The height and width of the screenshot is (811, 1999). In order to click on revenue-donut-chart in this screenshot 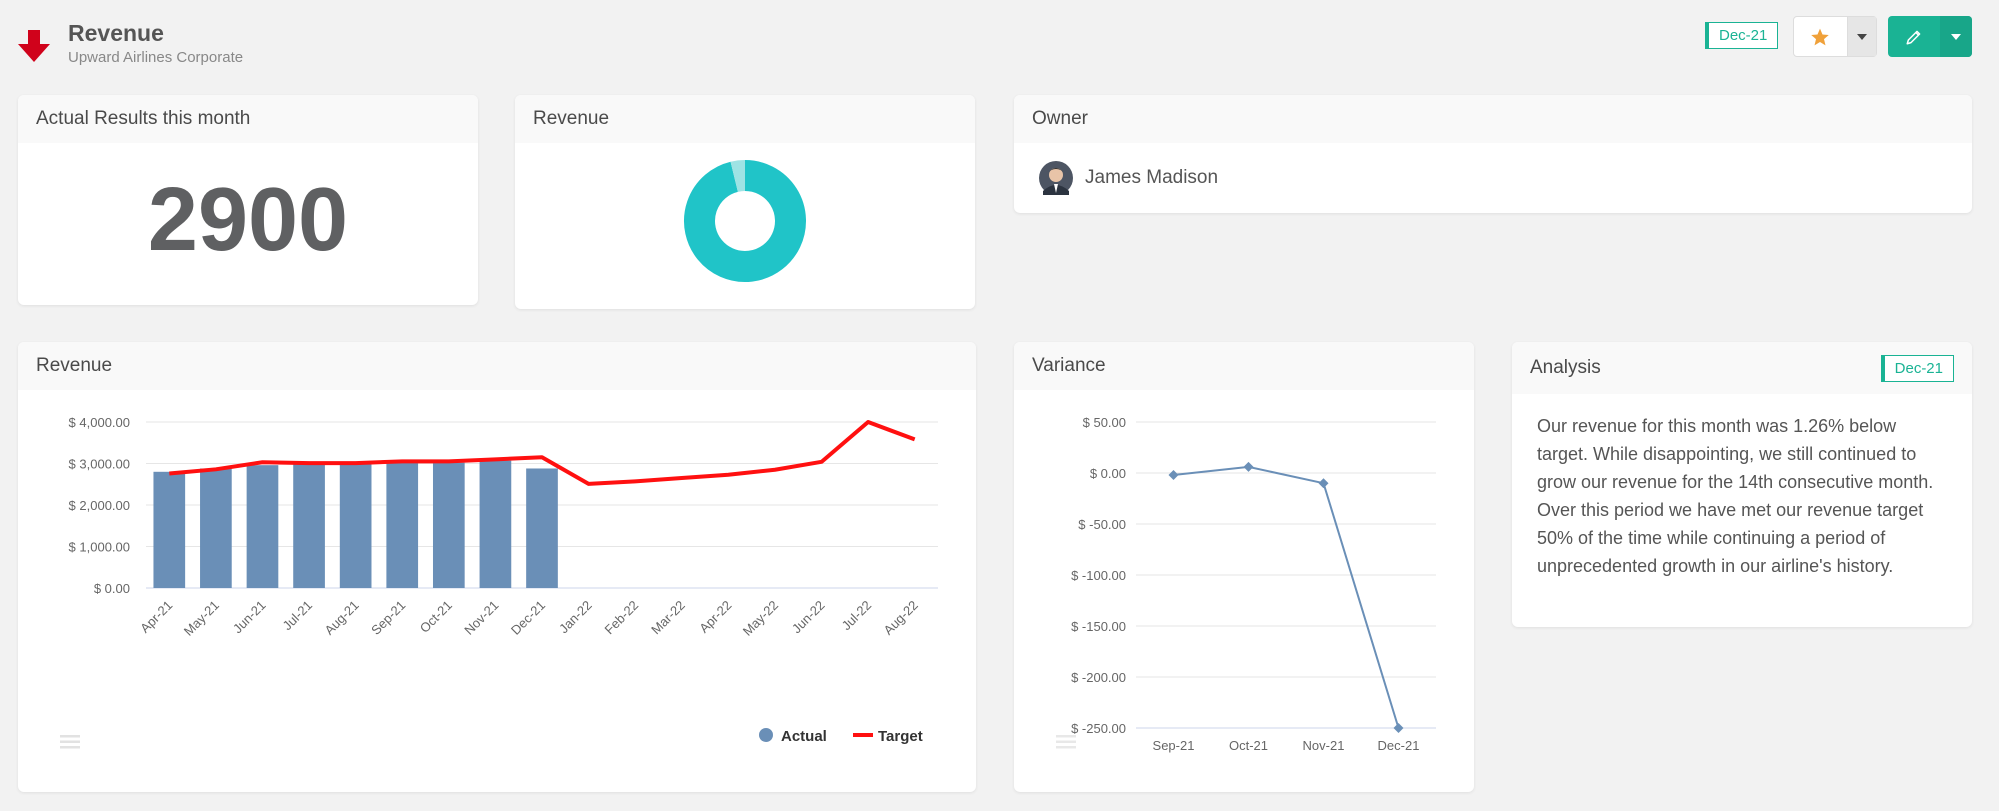, I will do `click(745, 221)`.